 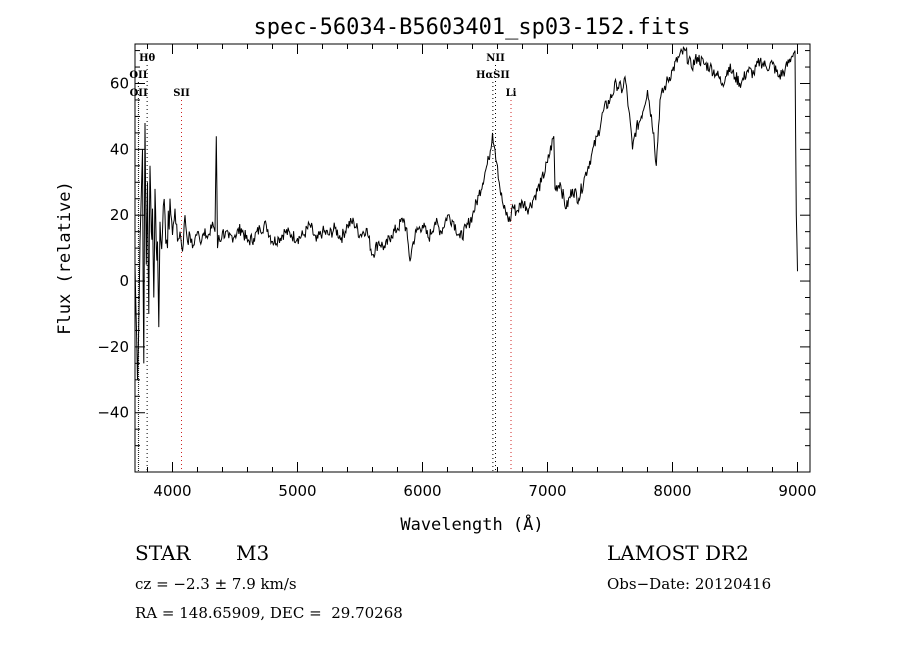 I want to click on x-tick-label: 7000, so click(x=547, y=491).